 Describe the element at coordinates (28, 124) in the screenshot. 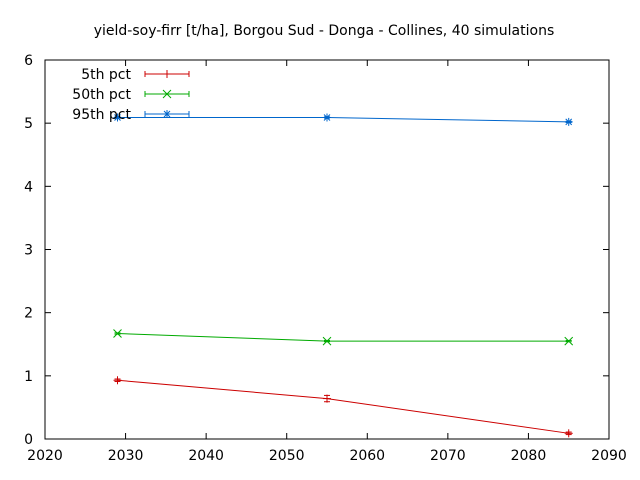

I see `y-tick-label: 5` at that location.